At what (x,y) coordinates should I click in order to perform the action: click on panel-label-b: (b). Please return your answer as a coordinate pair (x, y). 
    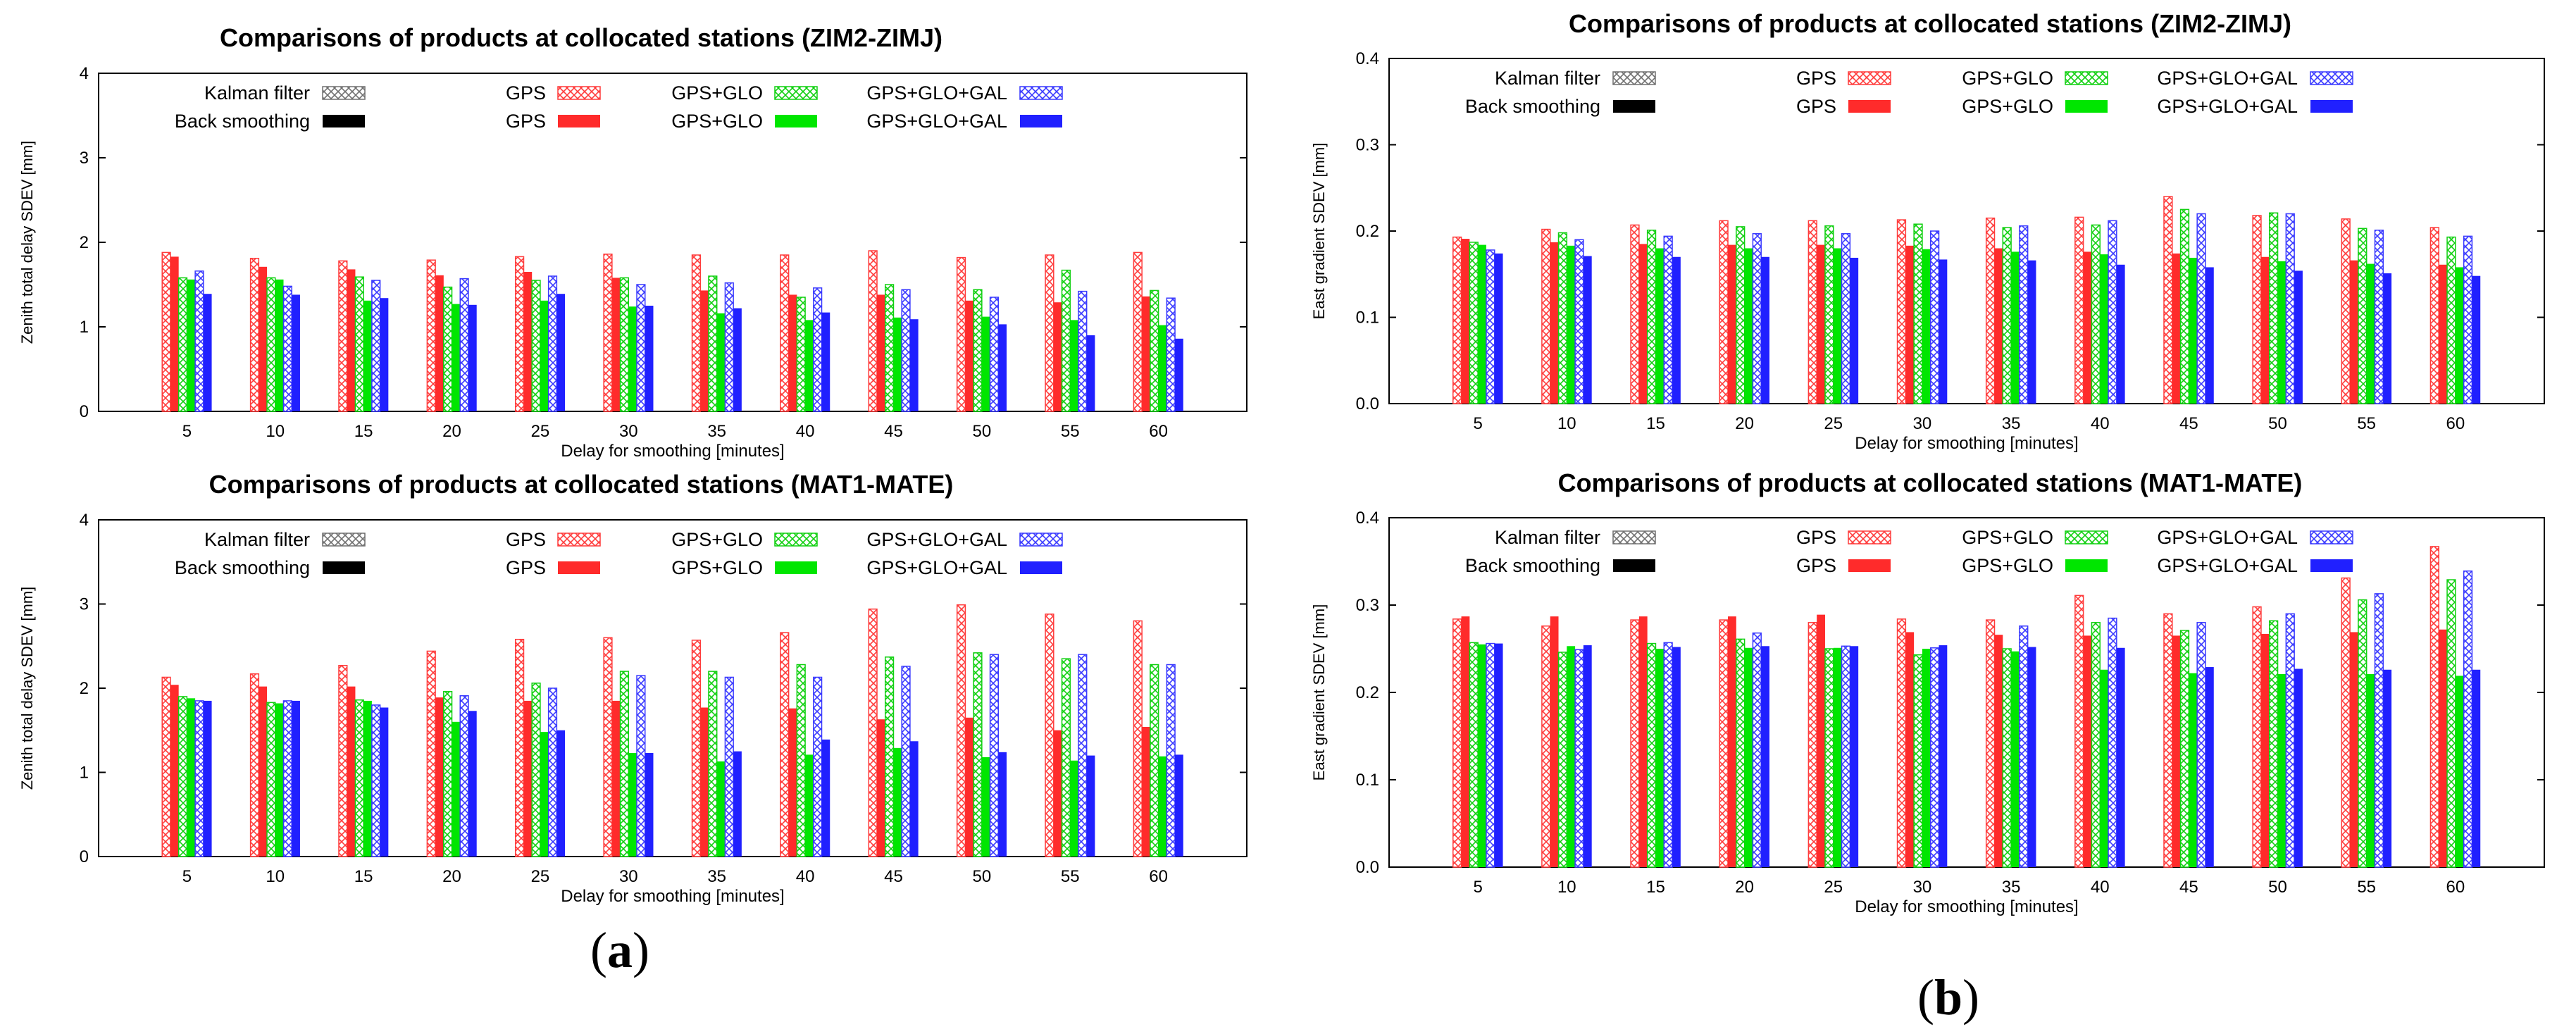
    Looking at the image, I should click on (1948, 998).